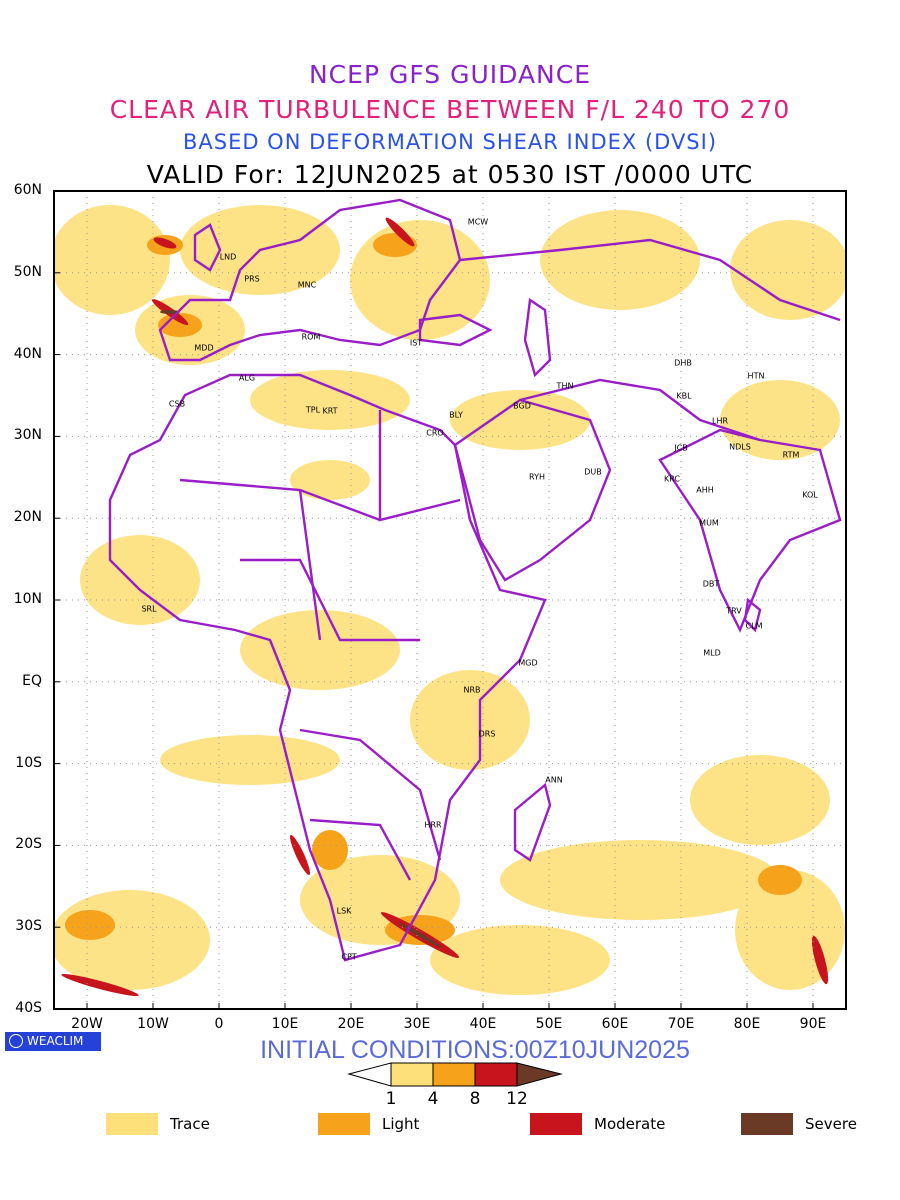  What do you see at coordinates (311, 337) in the screenshot?
I see `station-label-rom: ROM` at bounding box center [311, 337].